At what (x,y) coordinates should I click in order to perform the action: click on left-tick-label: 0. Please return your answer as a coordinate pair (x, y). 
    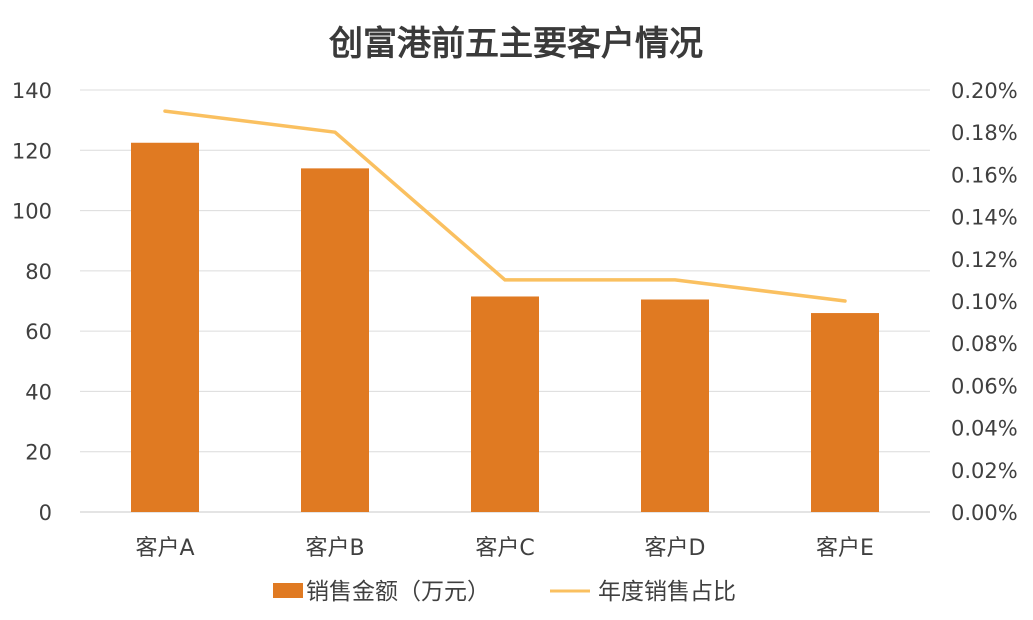
    Looking at the image, I should click on (45, 513).